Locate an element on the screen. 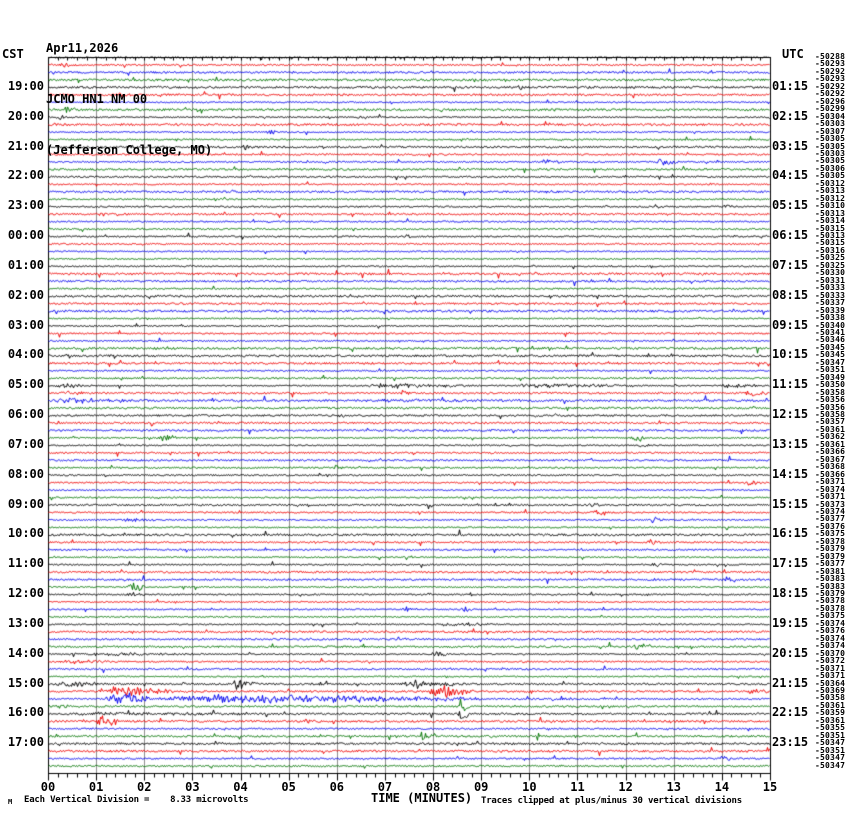 The image size is (850, 814). utc-hour-label: 22:15 is located at coordinates (790, 712).